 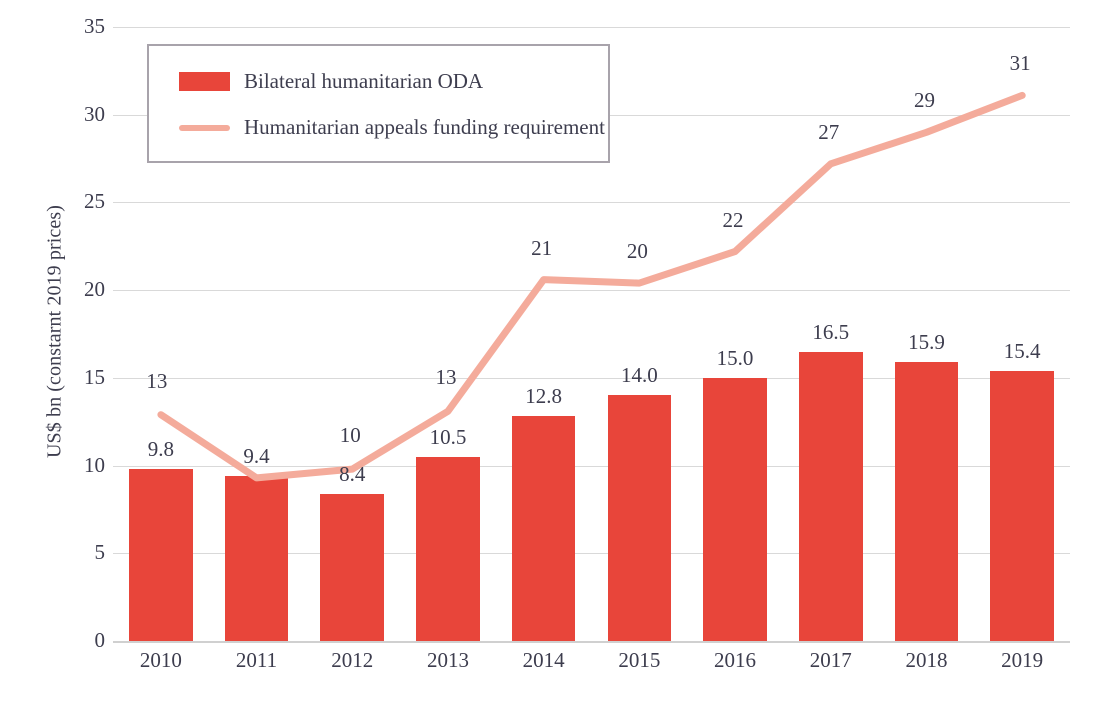 I want to click on y-axis-tick-label: 0, so click(x=100, y=640).